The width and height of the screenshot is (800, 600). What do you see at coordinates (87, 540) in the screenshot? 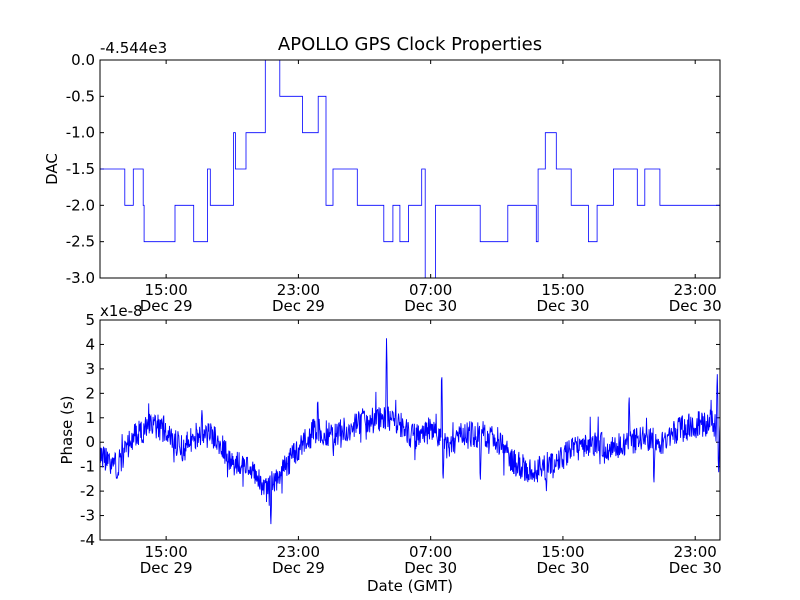
I see `y-tick-label: -4` at bounding box center [87, 540].